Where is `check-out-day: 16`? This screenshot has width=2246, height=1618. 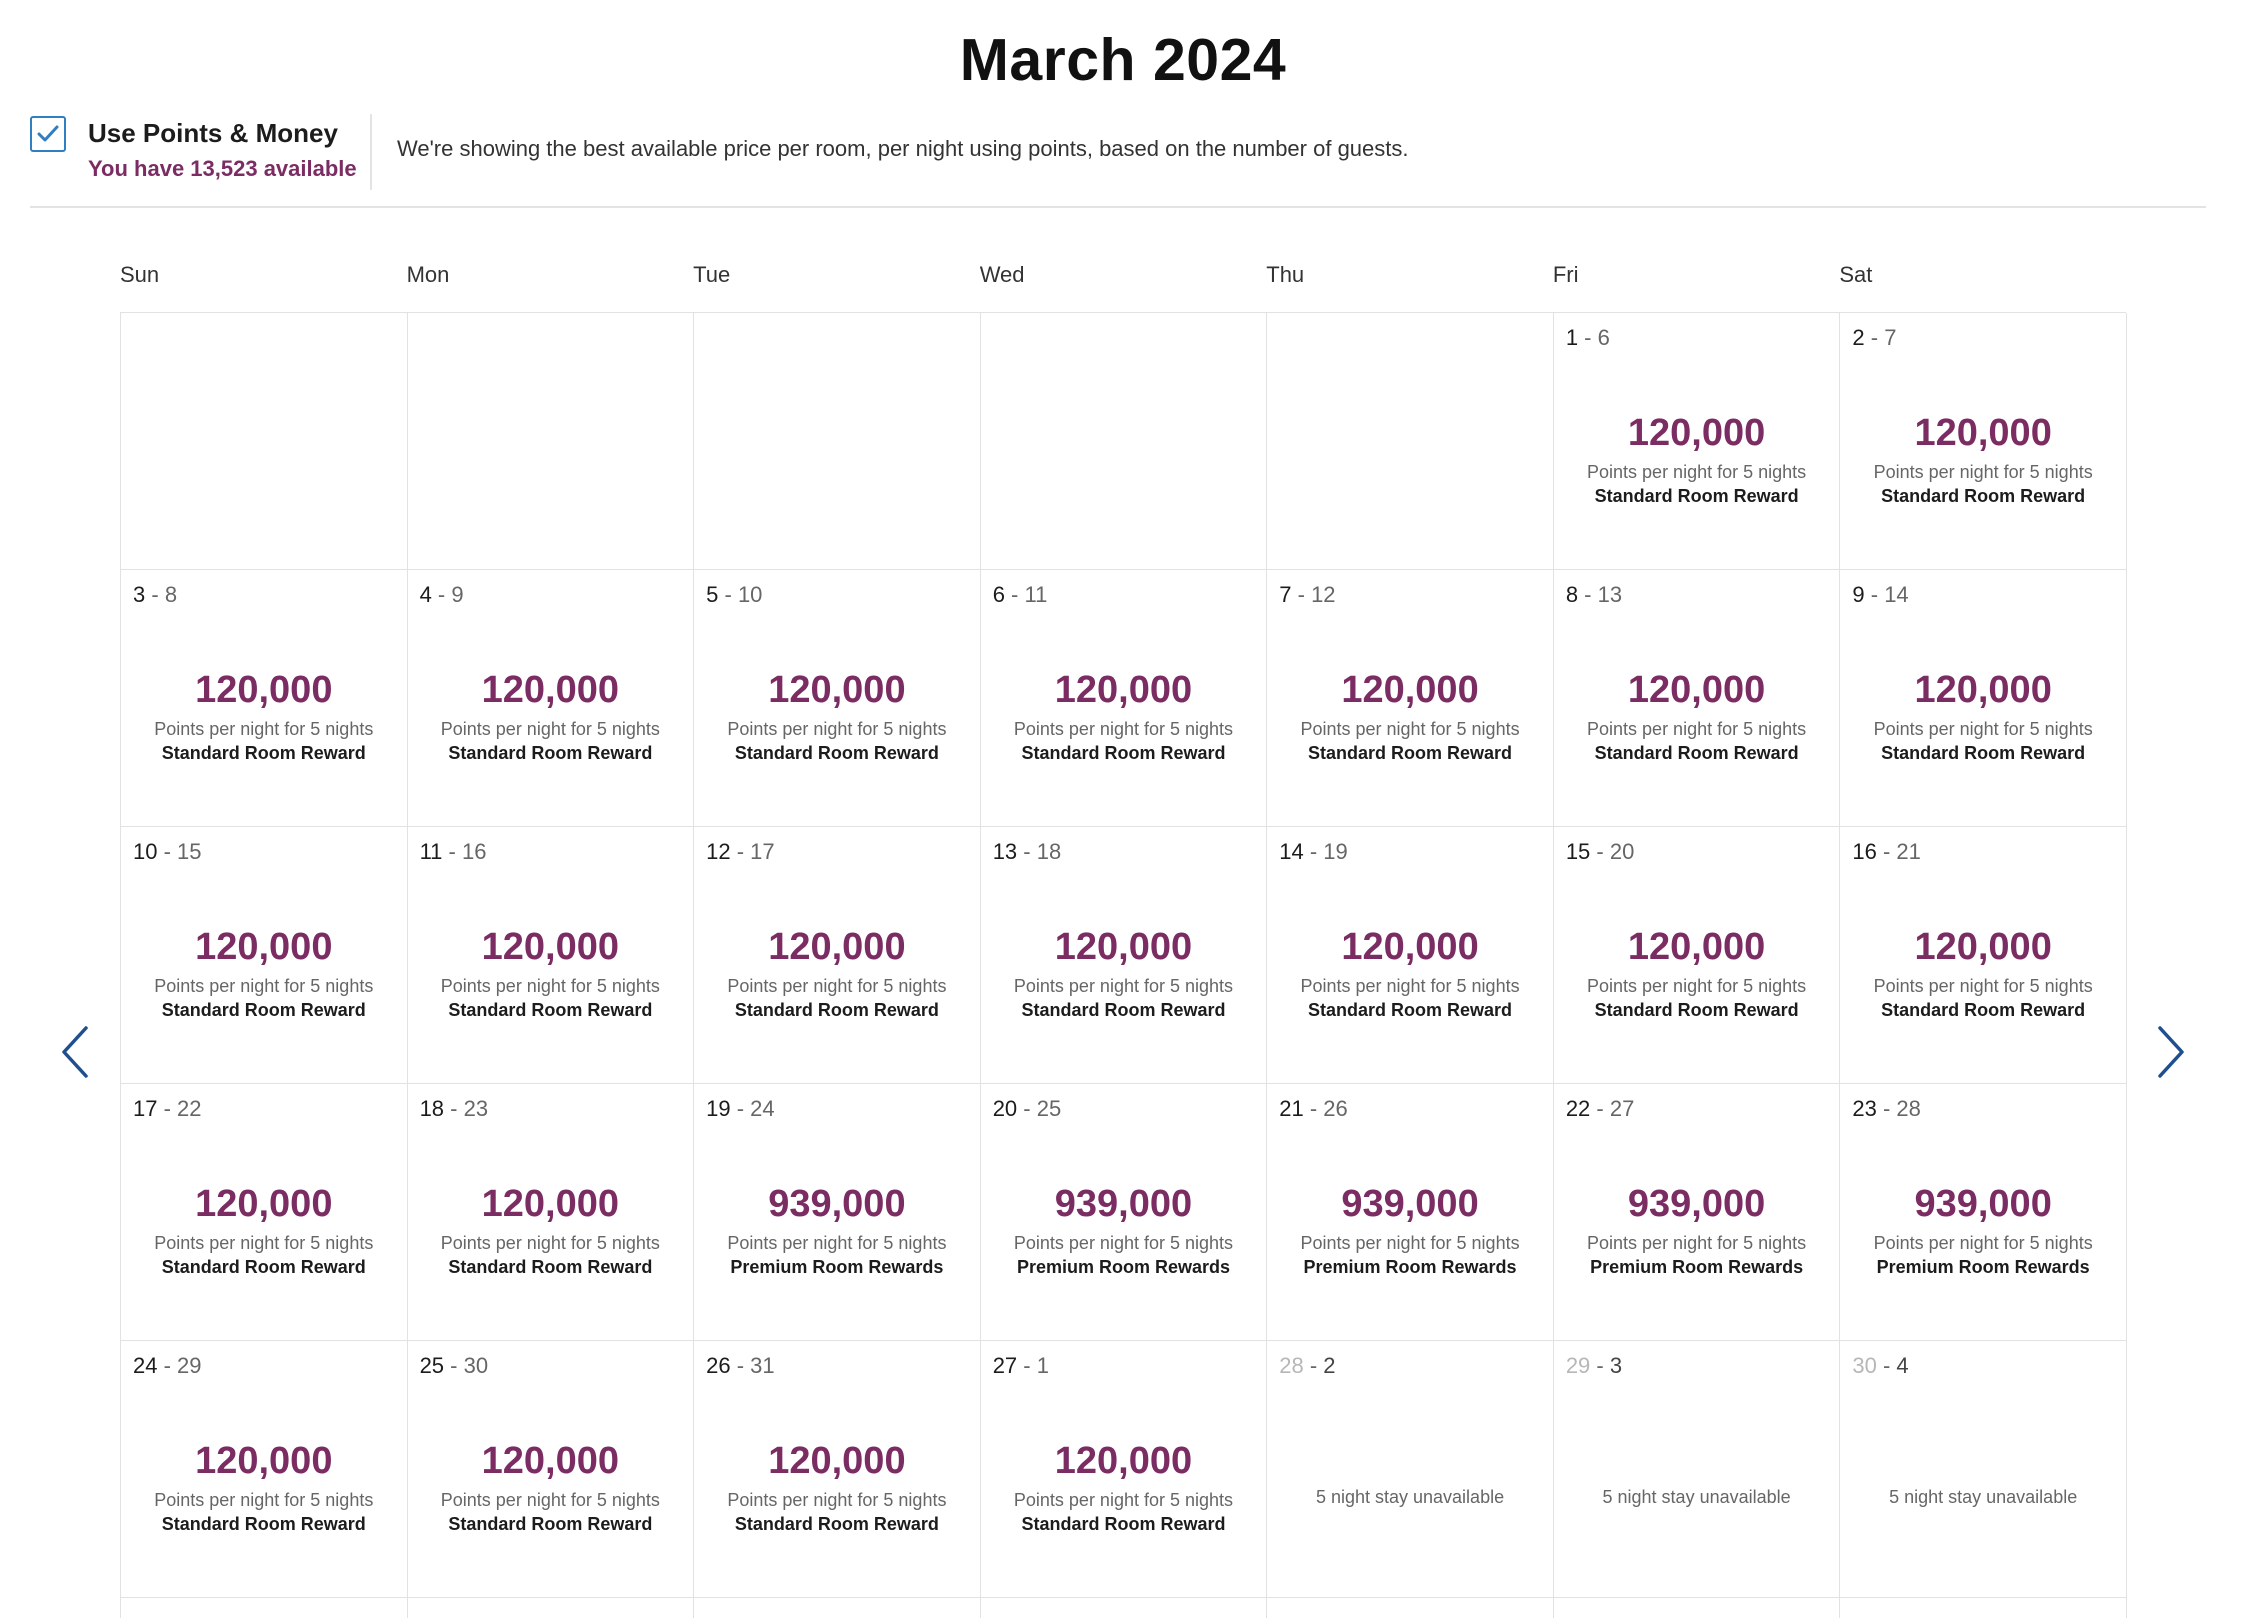
check-out-day: 16 is located at coordinates (474, 851).